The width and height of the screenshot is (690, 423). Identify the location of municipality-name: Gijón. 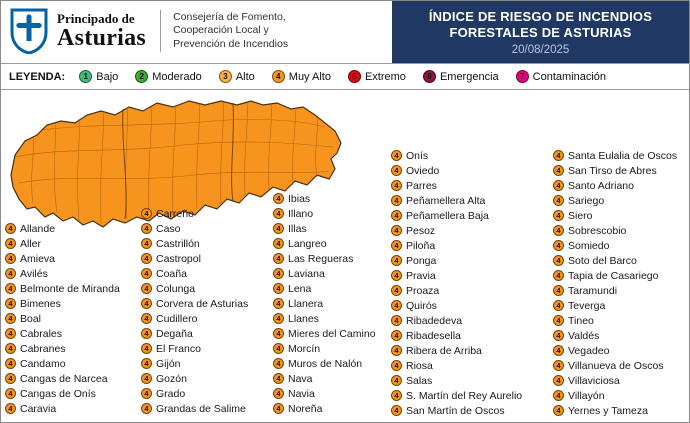
(168, 363).